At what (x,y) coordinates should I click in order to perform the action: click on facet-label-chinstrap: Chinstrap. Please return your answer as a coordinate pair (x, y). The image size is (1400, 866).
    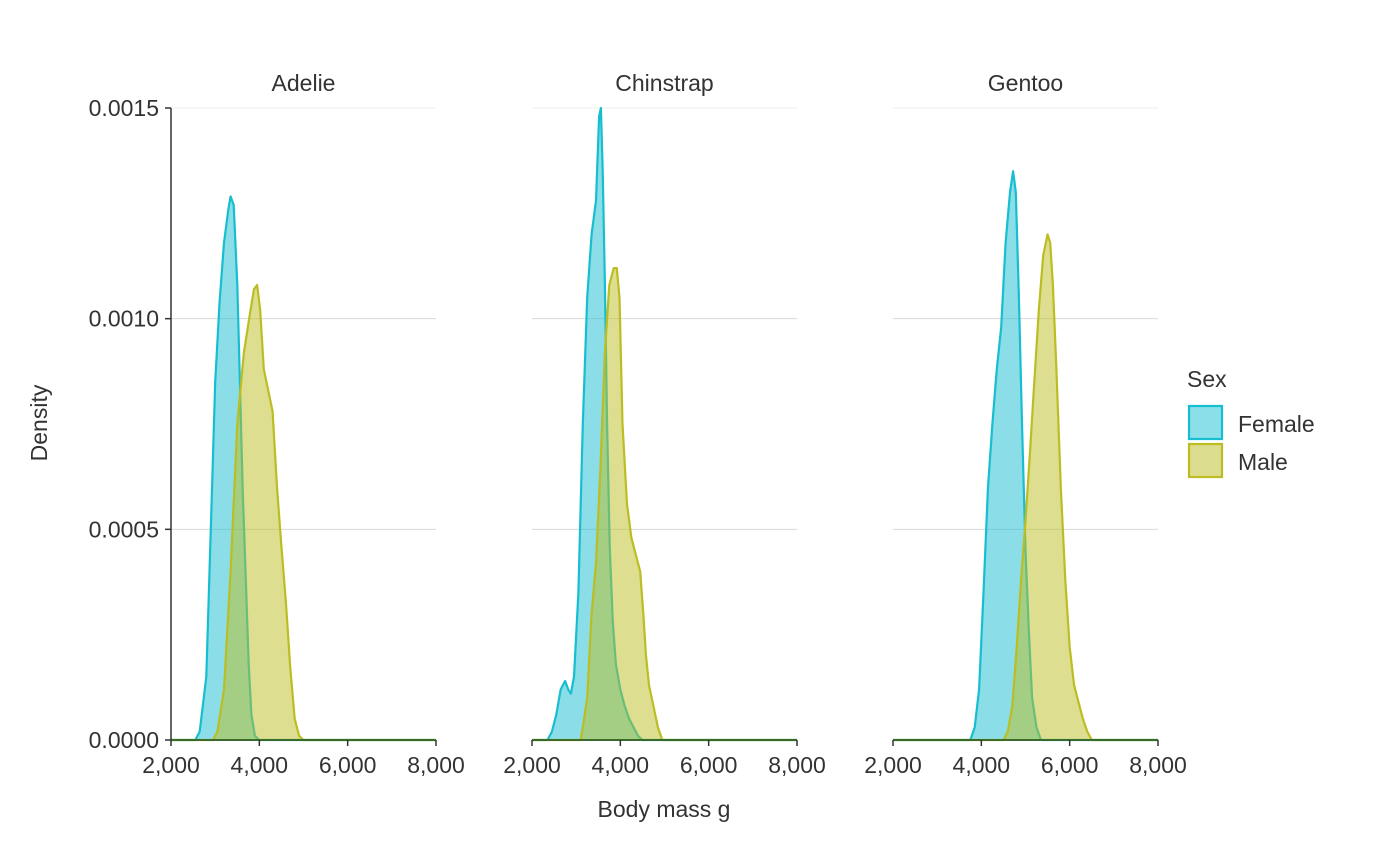
    Looking at the image, I should click on (664, 83).